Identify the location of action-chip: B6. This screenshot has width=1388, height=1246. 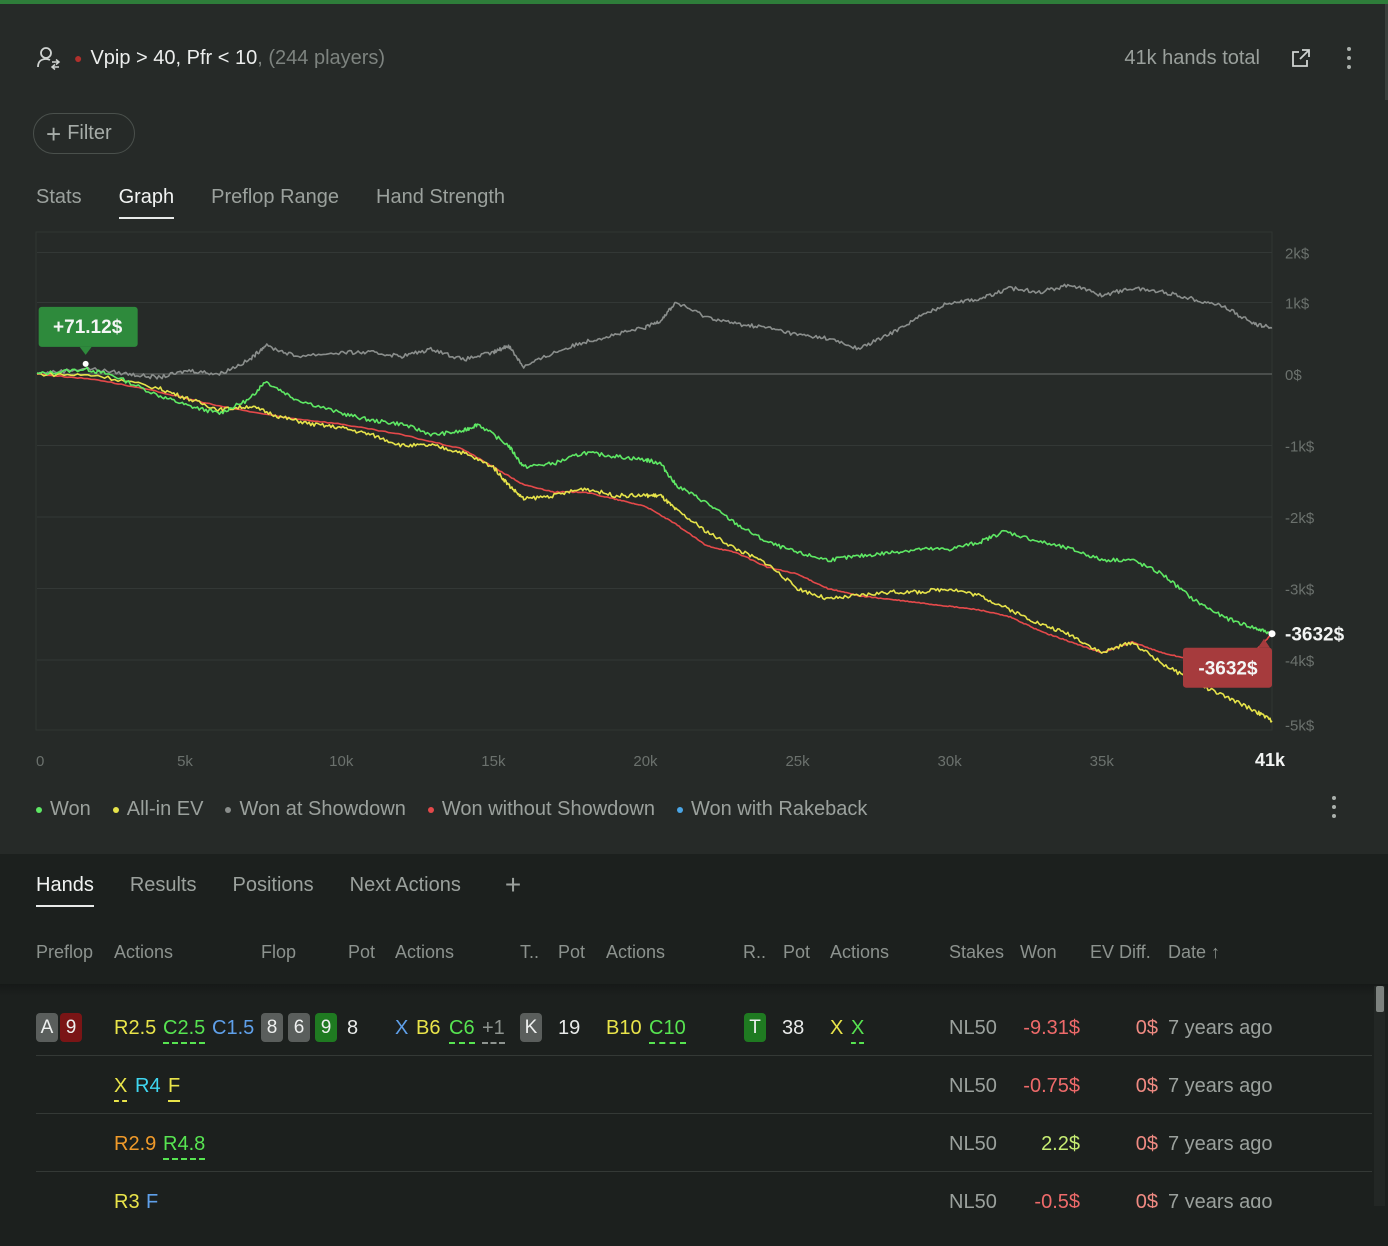
(428, 1028).